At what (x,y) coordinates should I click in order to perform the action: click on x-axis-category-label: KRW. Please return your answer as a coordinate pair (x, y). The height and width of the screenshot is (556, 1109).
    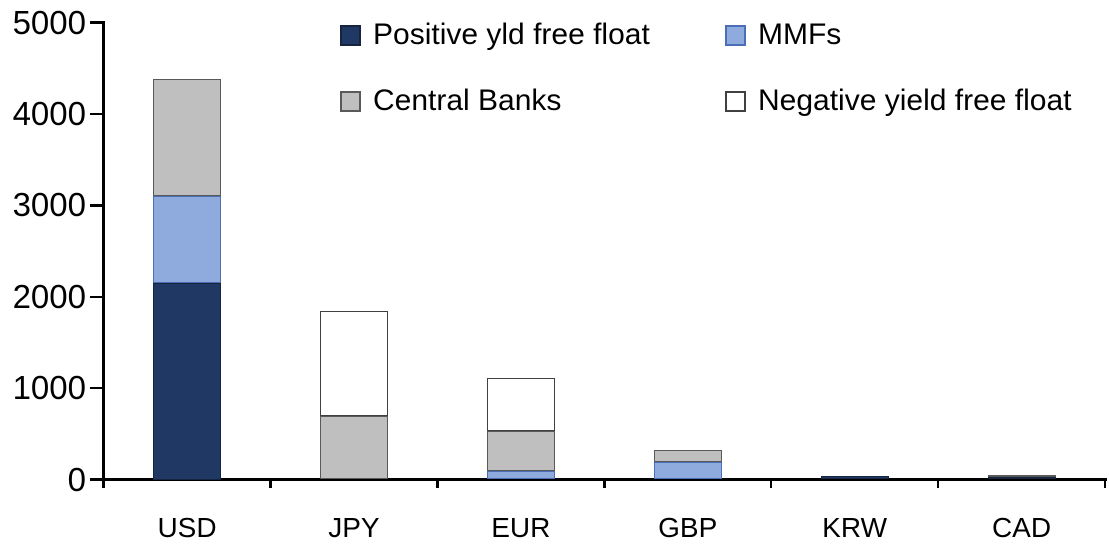
    Looking at the image, I should click on (854, 527).